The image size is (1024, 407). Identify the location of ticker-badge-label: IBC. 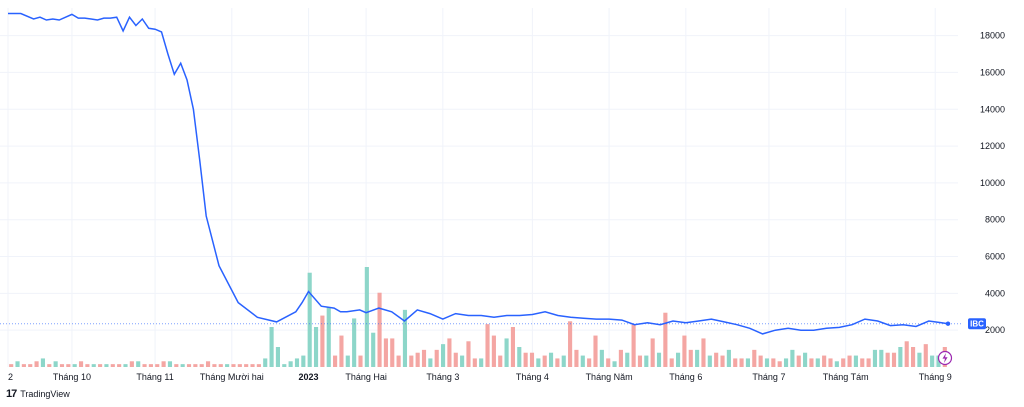
(977, 324).